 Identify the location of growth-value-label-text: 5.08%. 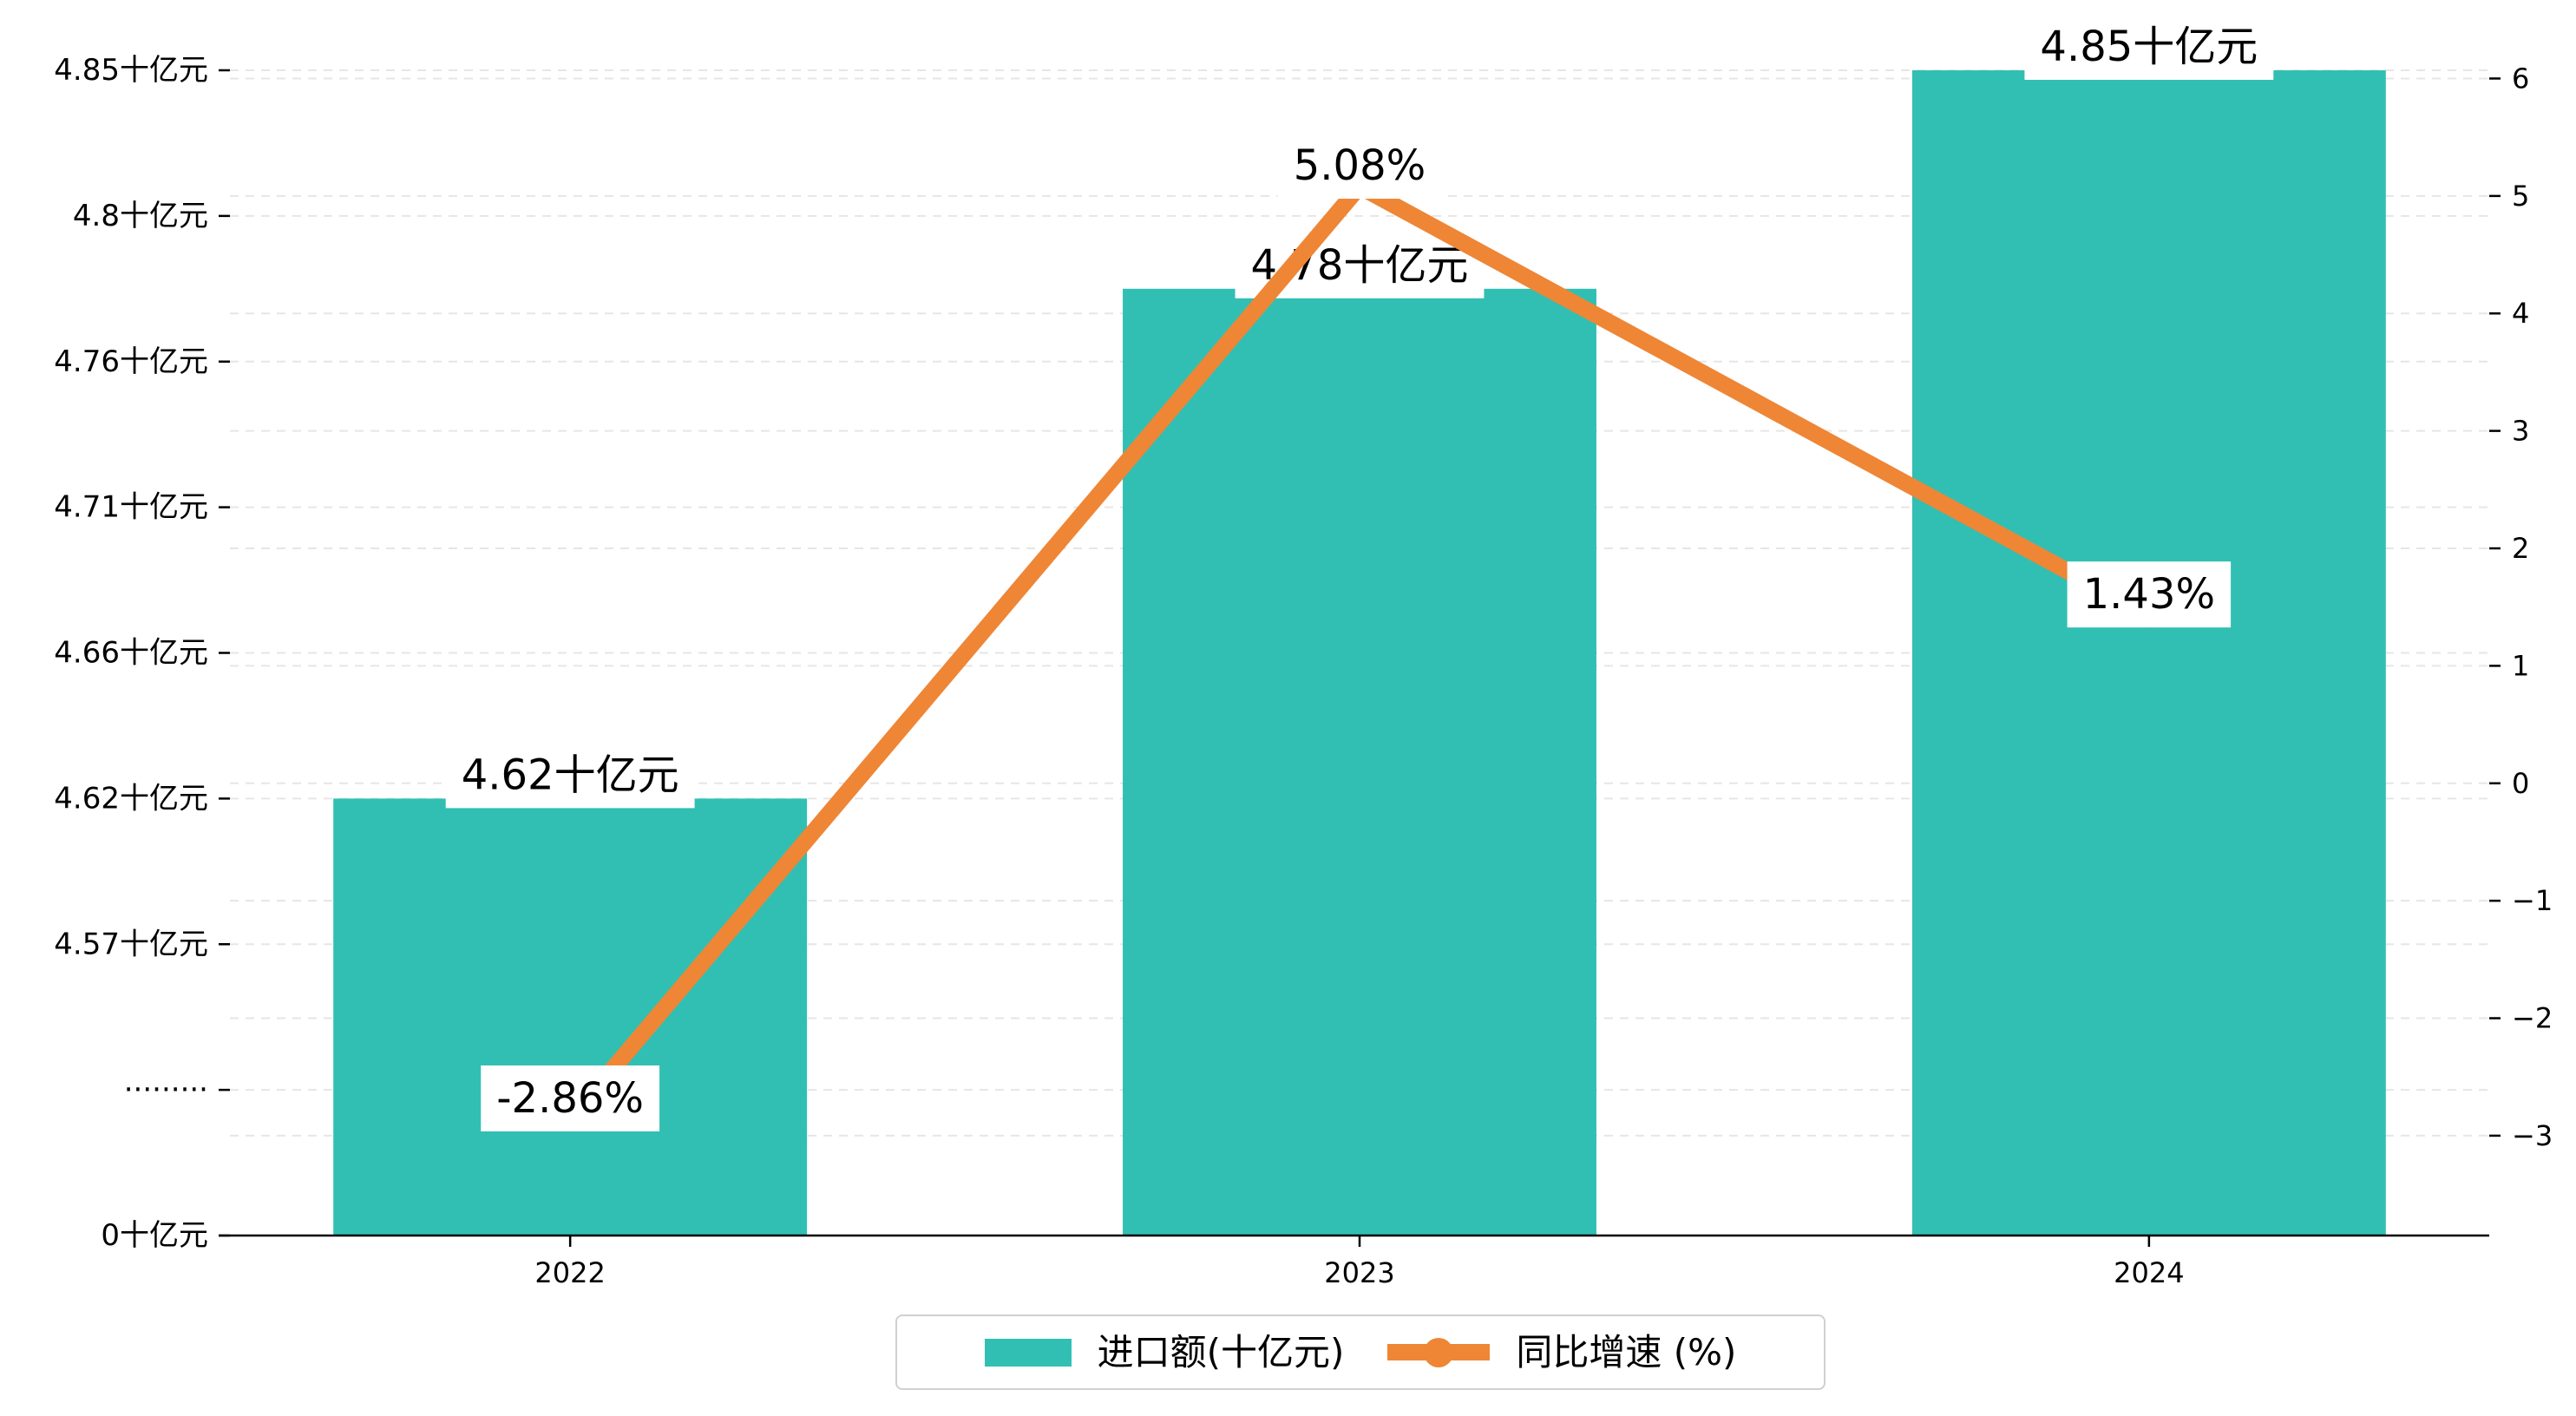
(1360, 165).